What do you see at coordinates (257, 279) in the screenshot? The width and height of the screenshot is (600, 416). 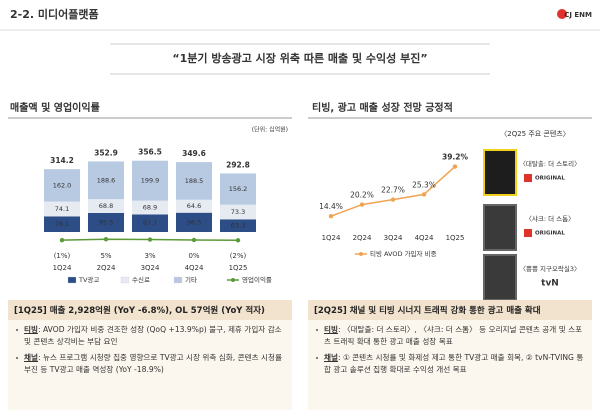 I see `legend-label: 영업이익률` at bounding box center [257, 279].